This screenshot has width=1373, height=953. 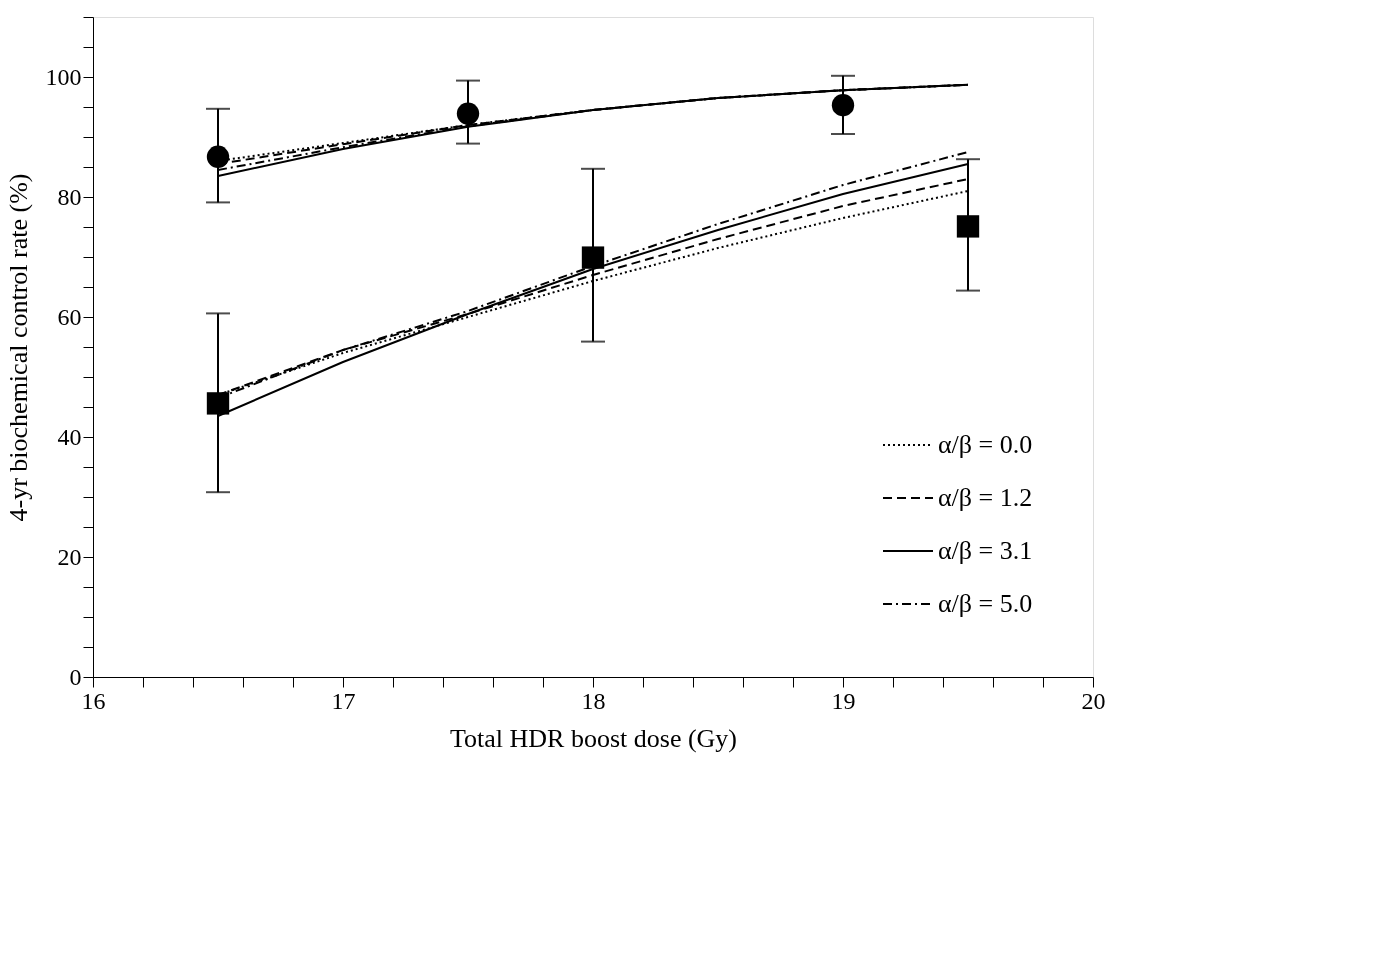 What do you see at coordinates (69, 316) in the screenshot?
I see `y-tick-label: 60` at bounding box center [69, 316].